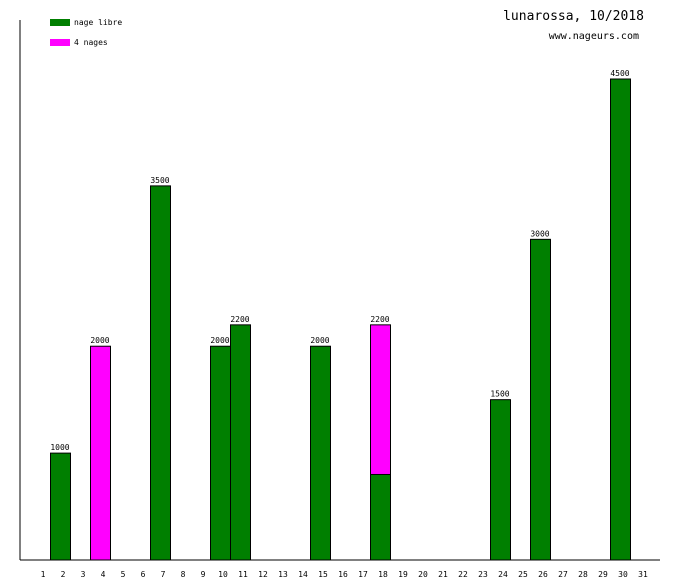 Image resolution: width=680 pixels, height=580 pixels. What do you see at coordinates (163, 574) in the screenshot?
I see `x-tick-label-7: 7` at bounding box center [163, 574].